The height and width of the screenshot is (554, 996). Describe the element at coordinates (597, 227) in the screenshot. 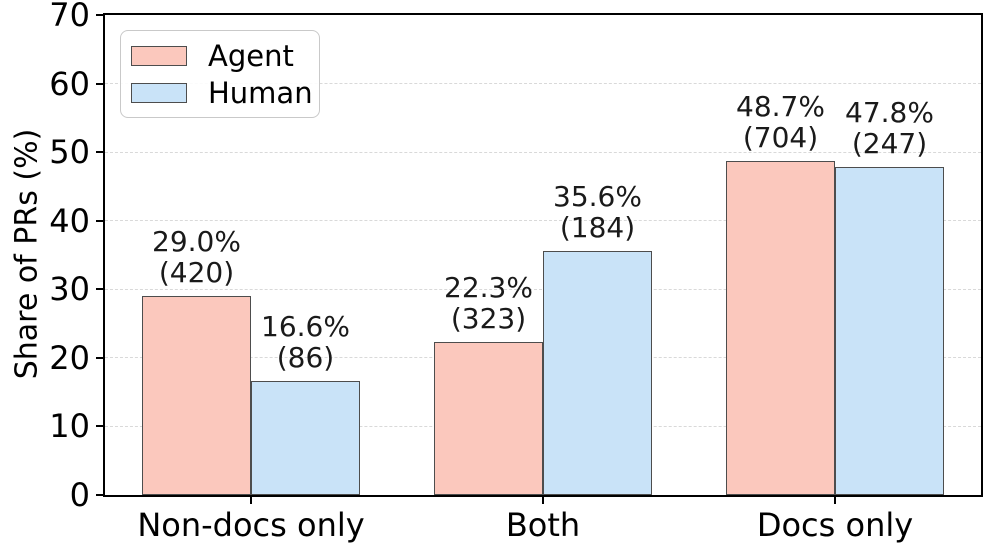

I see `bar-annotation-count: (184)` at that location.